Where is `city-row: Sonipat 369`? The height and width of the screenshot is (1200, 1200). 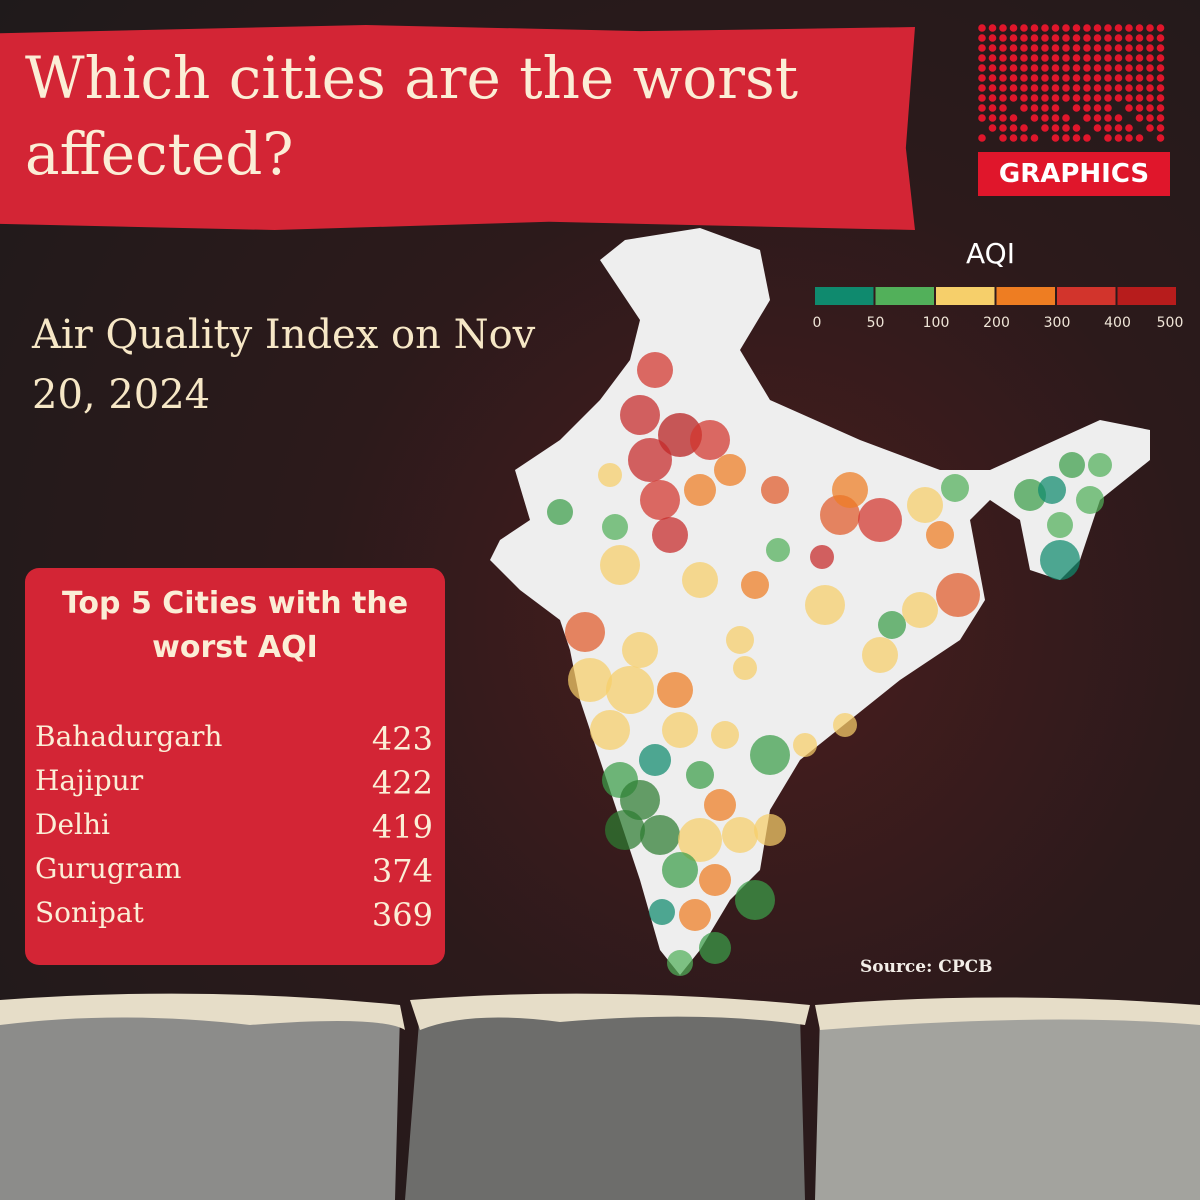 city-row: Sonipat 369 is located at coordinates (234, 915).